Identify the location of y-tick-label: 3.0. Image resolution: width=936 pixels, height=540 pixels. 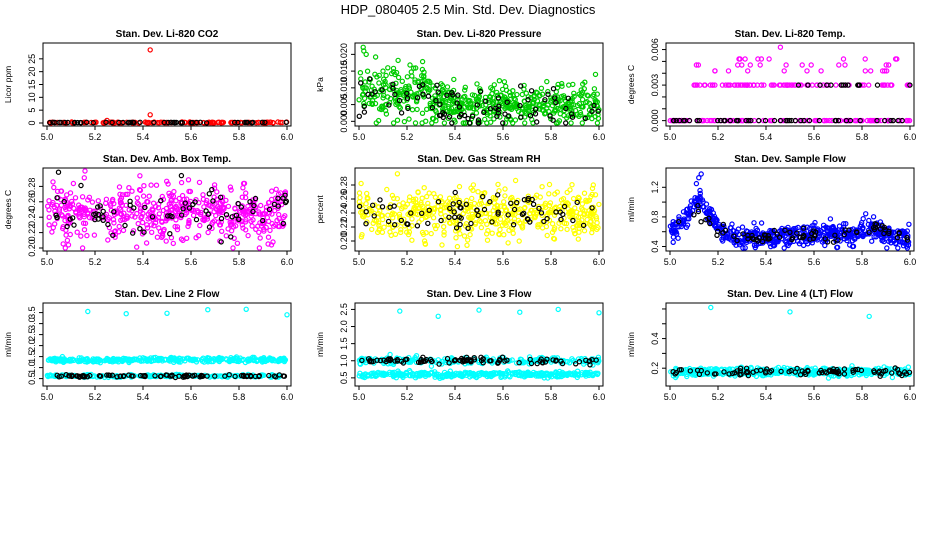
(32, 323).